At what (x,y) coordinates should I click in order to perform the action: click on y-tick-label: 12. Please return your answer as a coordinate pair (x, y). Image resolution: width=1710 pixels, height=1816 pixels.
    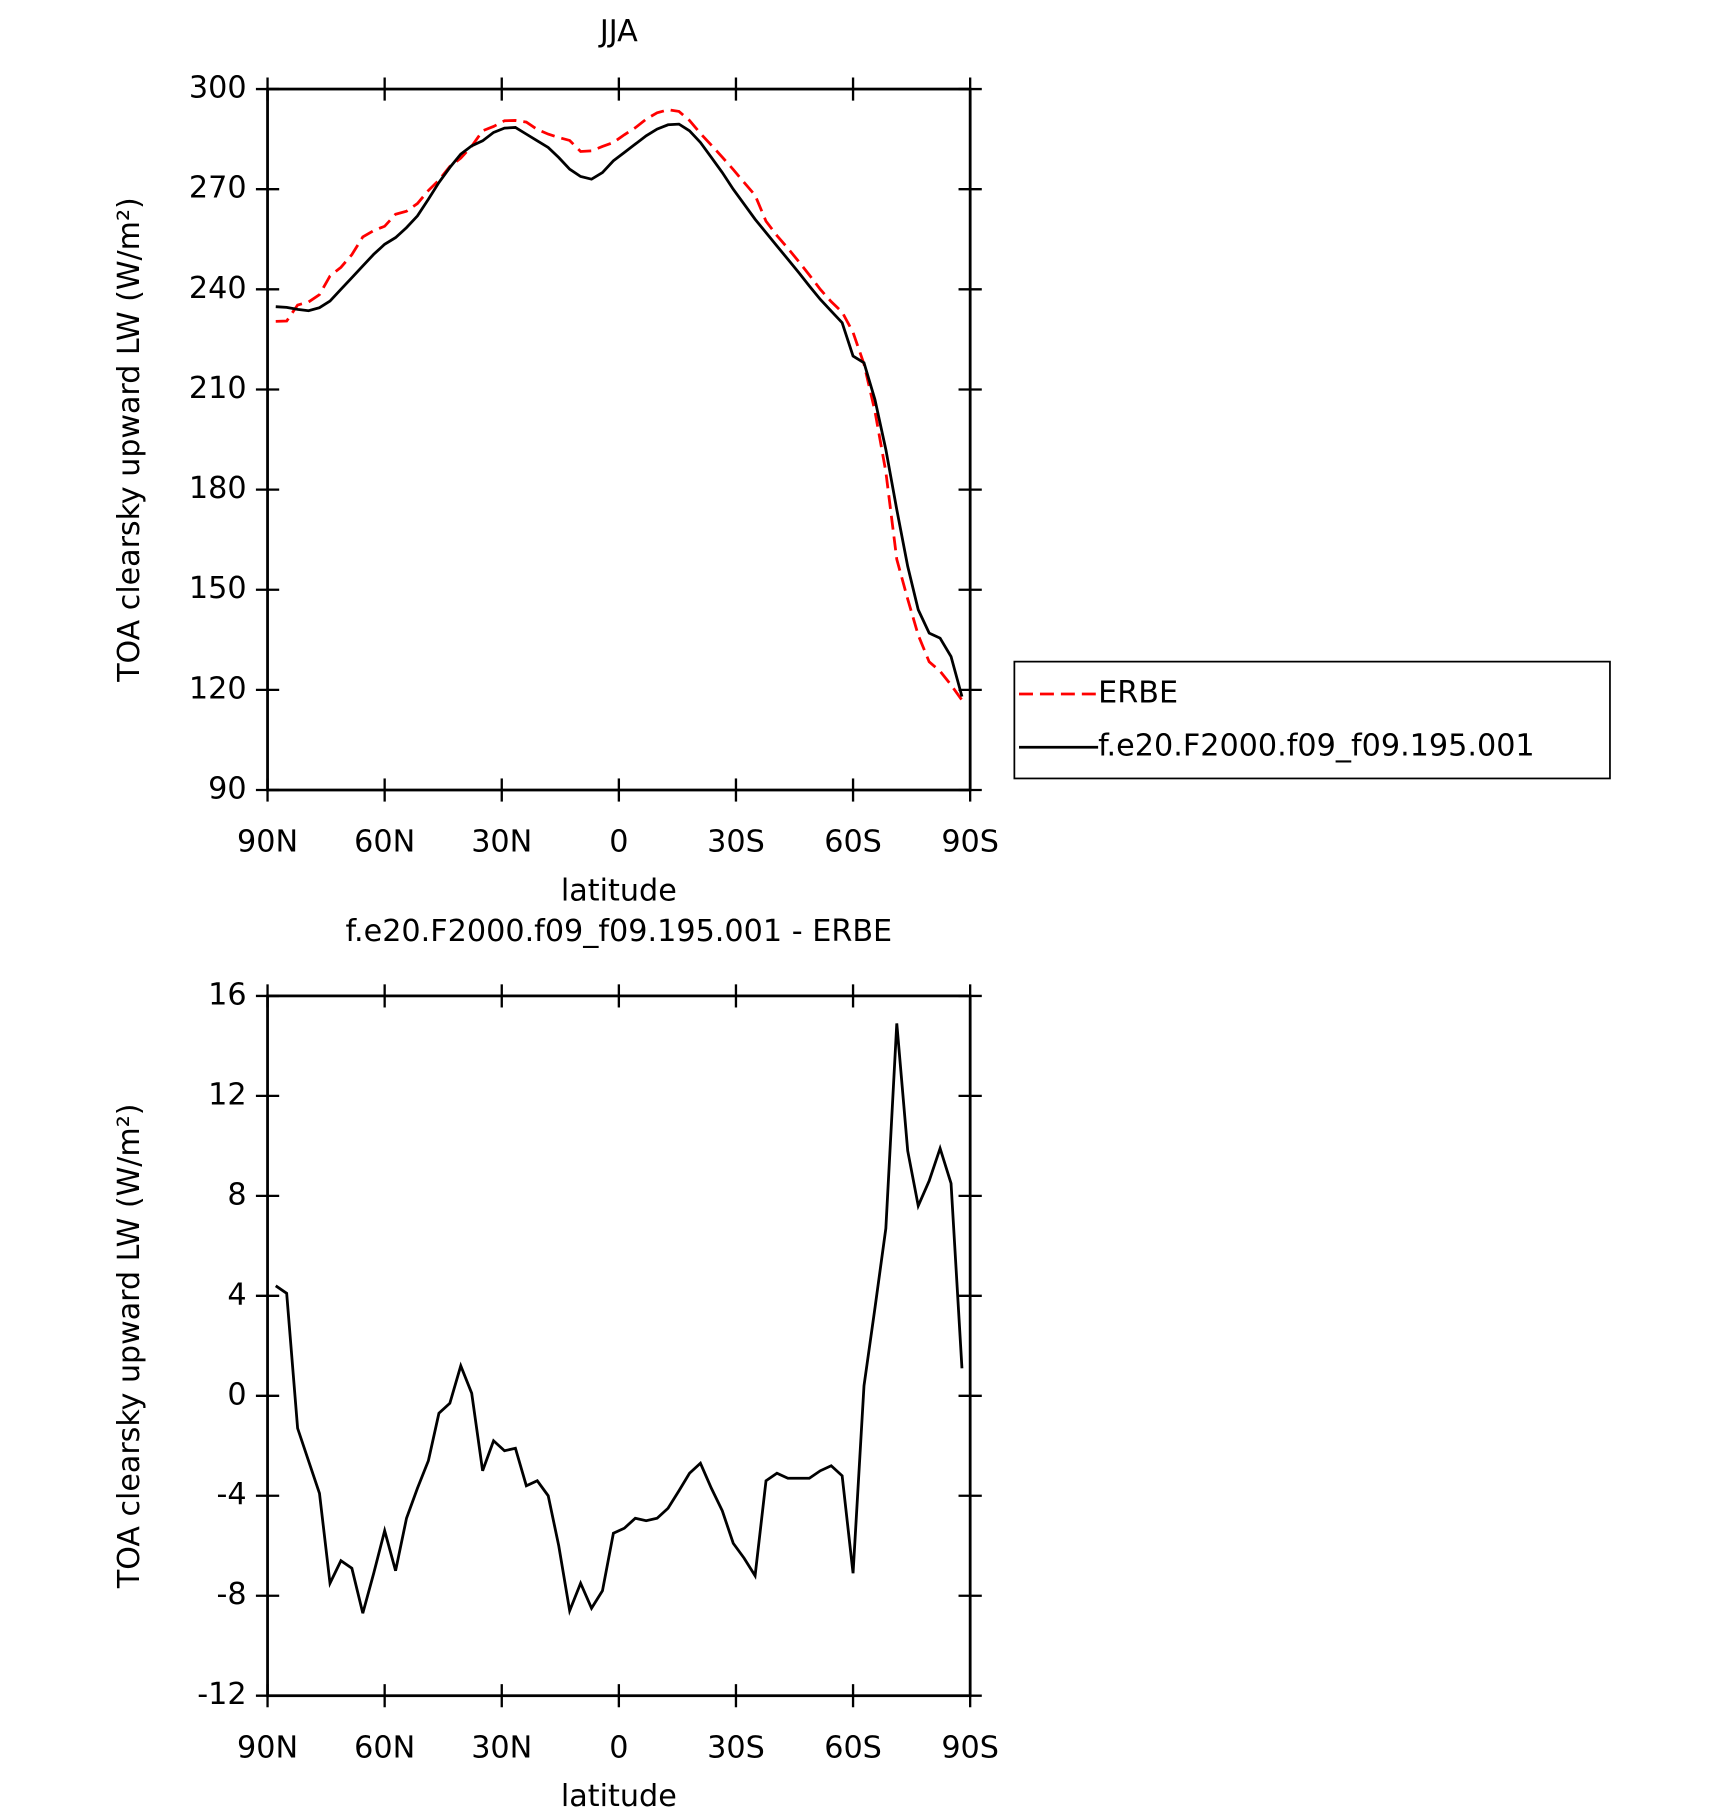
    Looking at the image, I should click on (227, 1094).